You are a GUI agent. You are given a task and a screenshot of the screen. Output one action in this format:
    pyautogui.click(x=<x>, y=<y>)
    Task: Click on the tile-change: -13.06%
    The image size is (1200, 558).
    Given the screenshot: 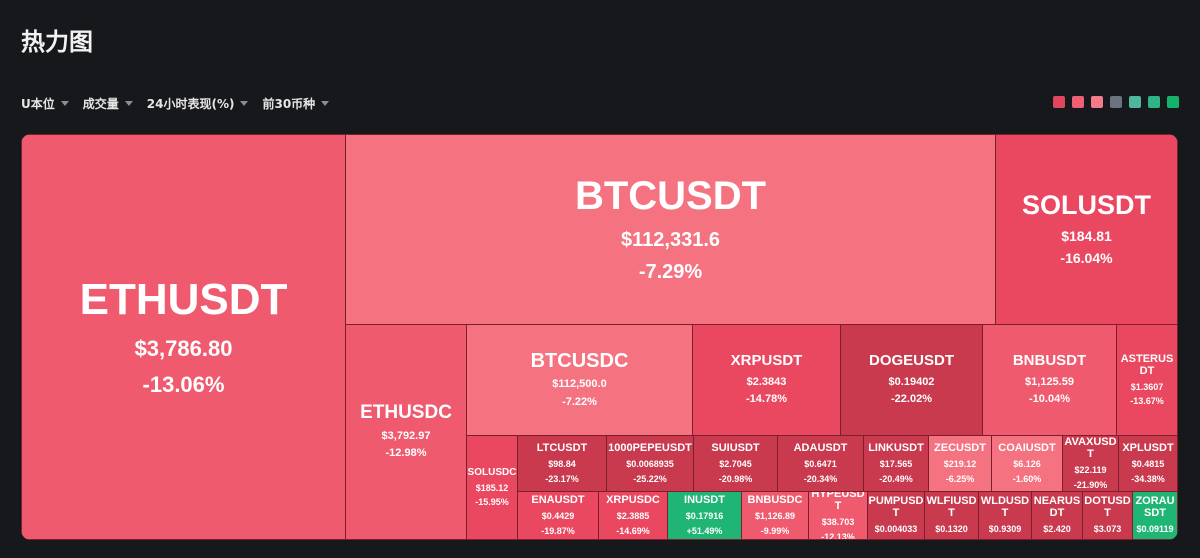 What is the action you would take?
    pyautogui.click(x=183, y=384)
    